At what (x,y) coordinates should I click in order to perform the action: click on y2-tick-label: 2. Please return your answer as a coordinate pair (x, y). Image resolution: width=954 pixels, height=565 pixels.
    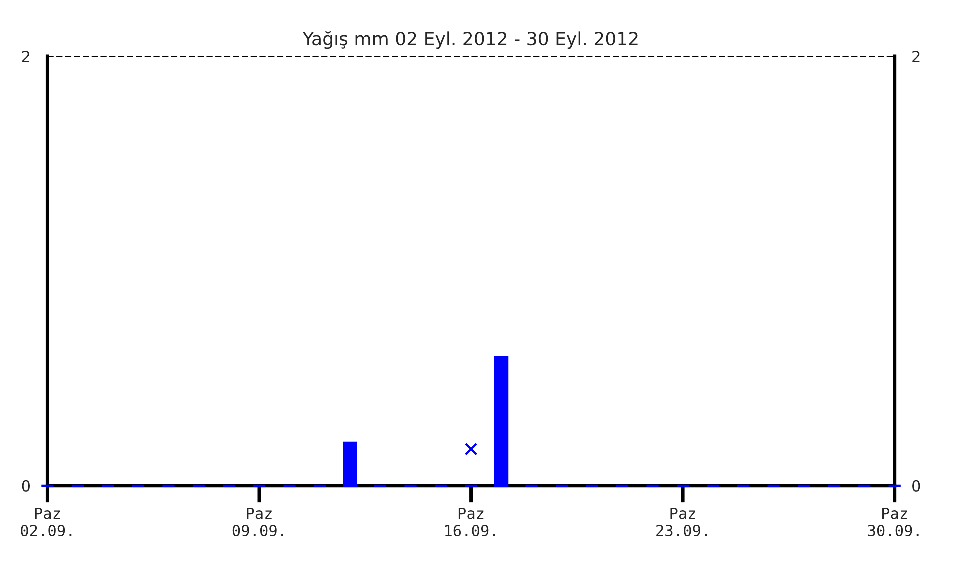
    Looking at the image, I should click on (916, 56).